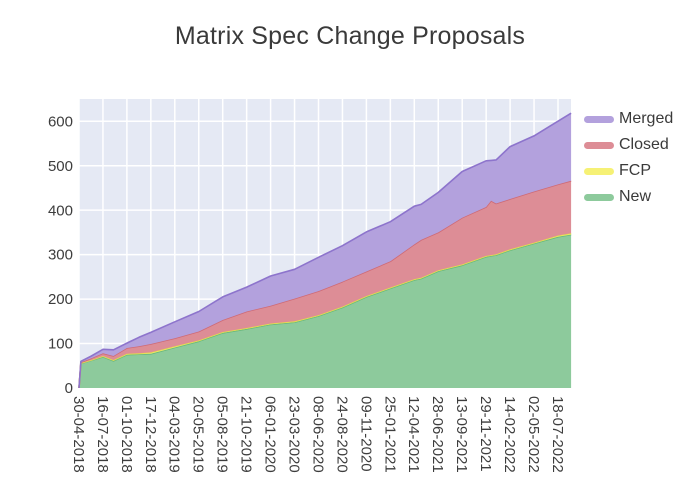  I want to click on legend-item-closed: Closed, so click(628, 145).